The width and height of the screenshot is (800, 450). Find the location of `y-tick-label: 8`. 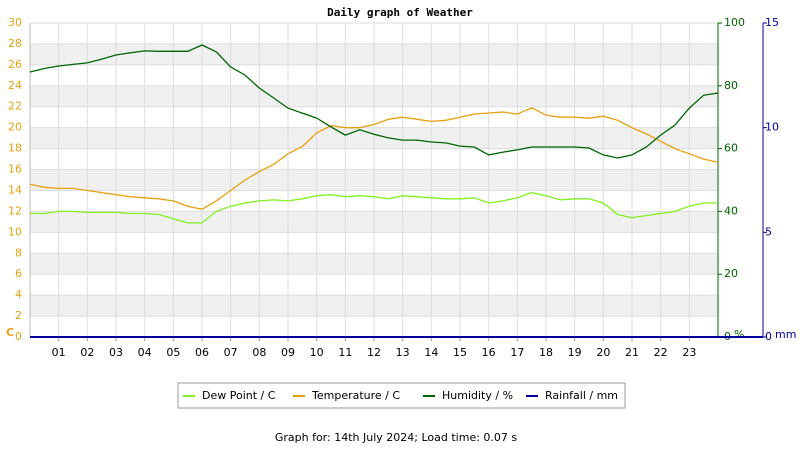

y-tick-label: 8 is located at coordinates (18, 252).